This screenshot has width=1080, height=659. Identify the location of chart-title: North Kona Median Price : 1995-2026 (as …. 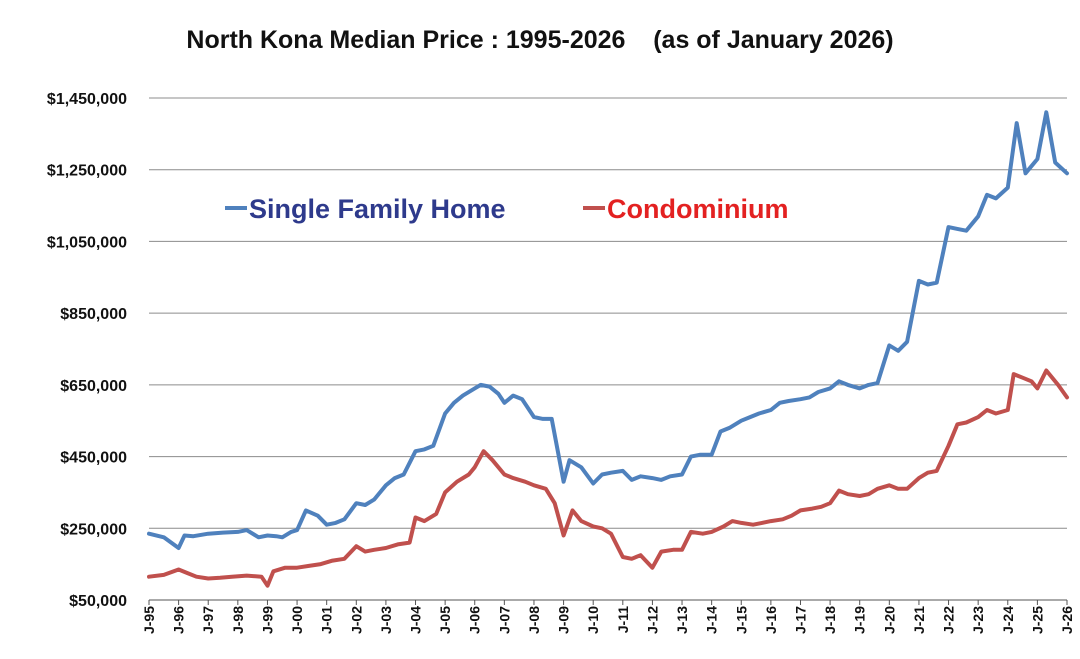
(540, 40).